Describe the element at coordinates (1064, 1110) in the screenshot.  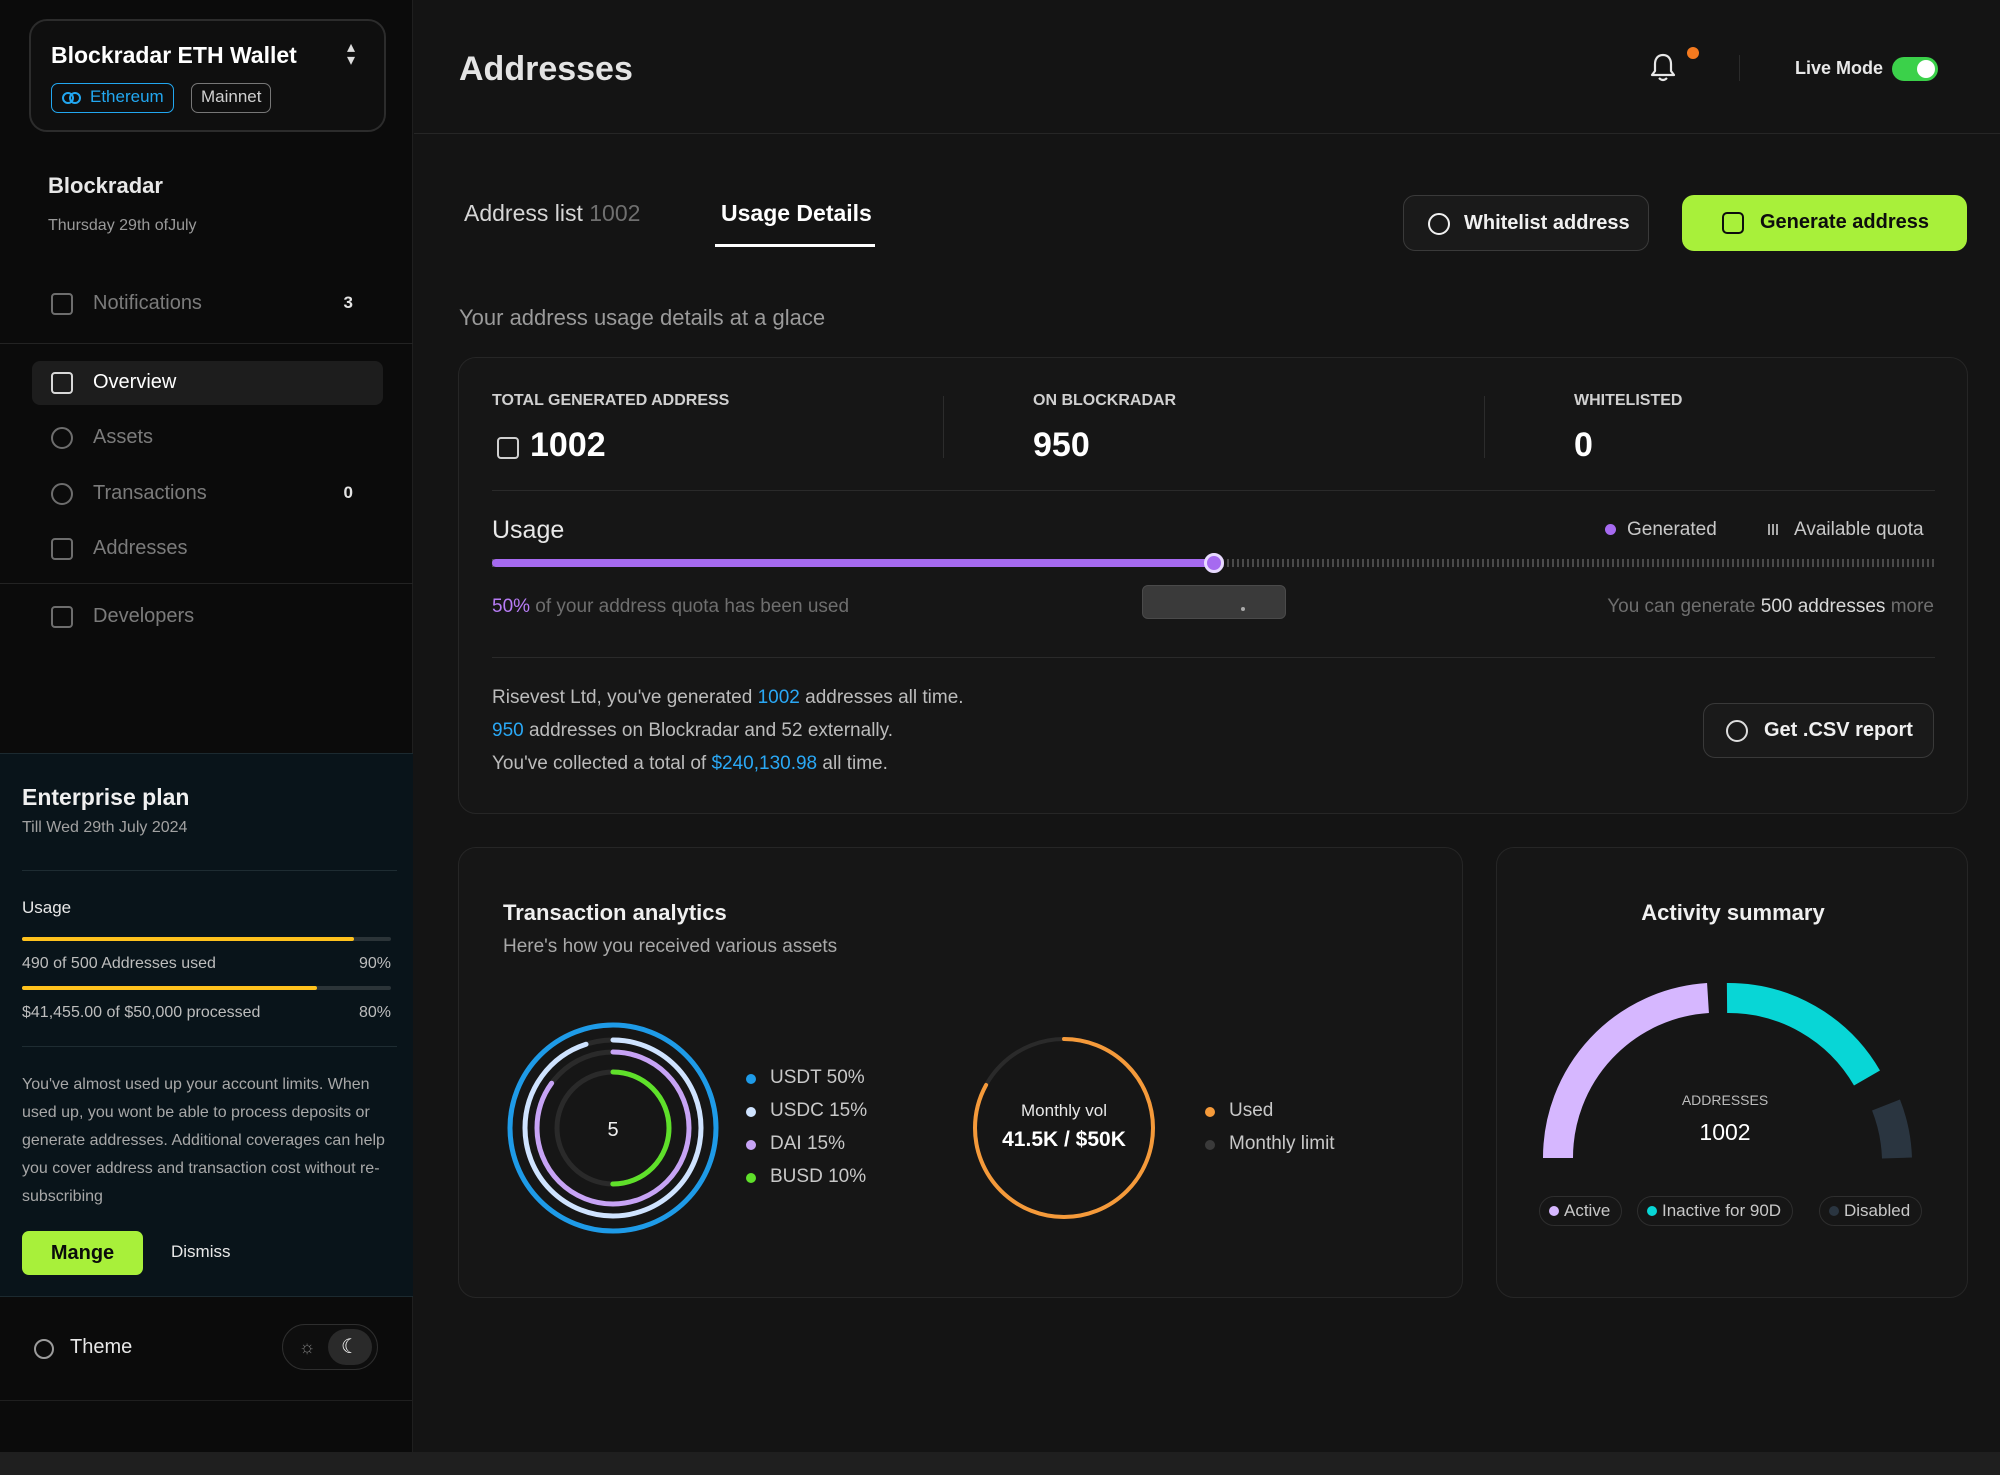
I see `monthly-vol-label: Monthly vol` at that location.